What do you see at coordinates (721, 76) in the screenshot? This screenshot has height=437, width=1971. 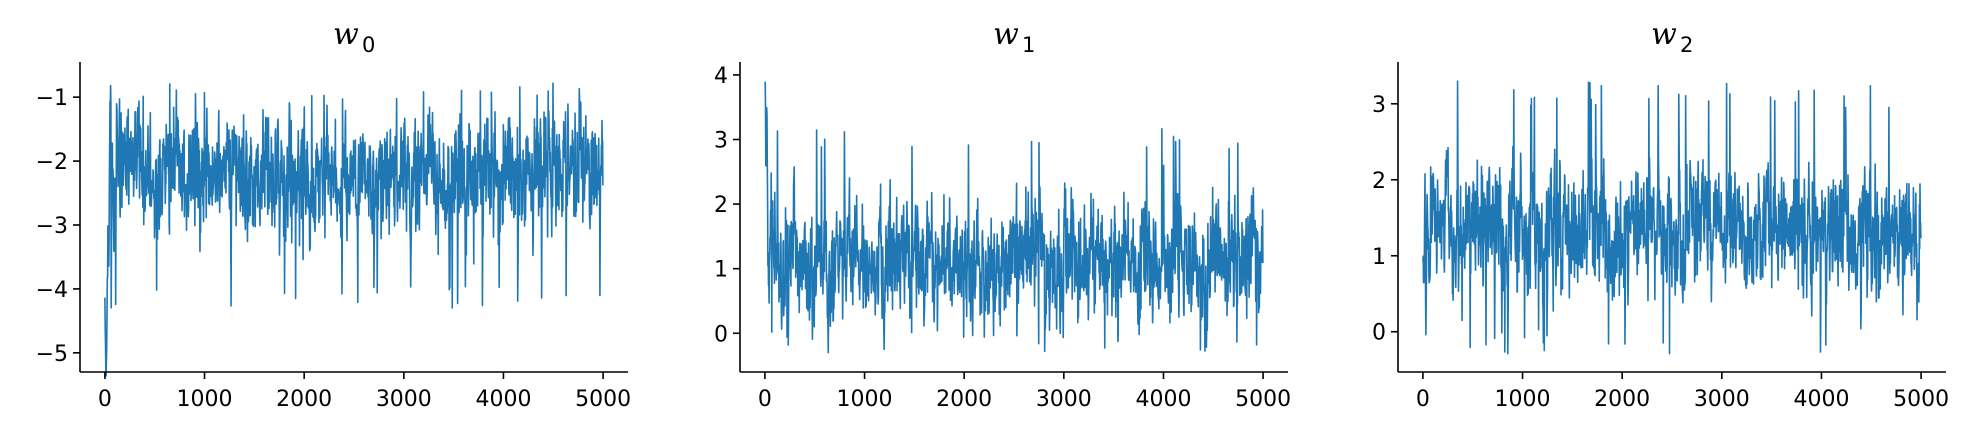 I see `y-tick-label: 4` at bounding box center [721, 76].